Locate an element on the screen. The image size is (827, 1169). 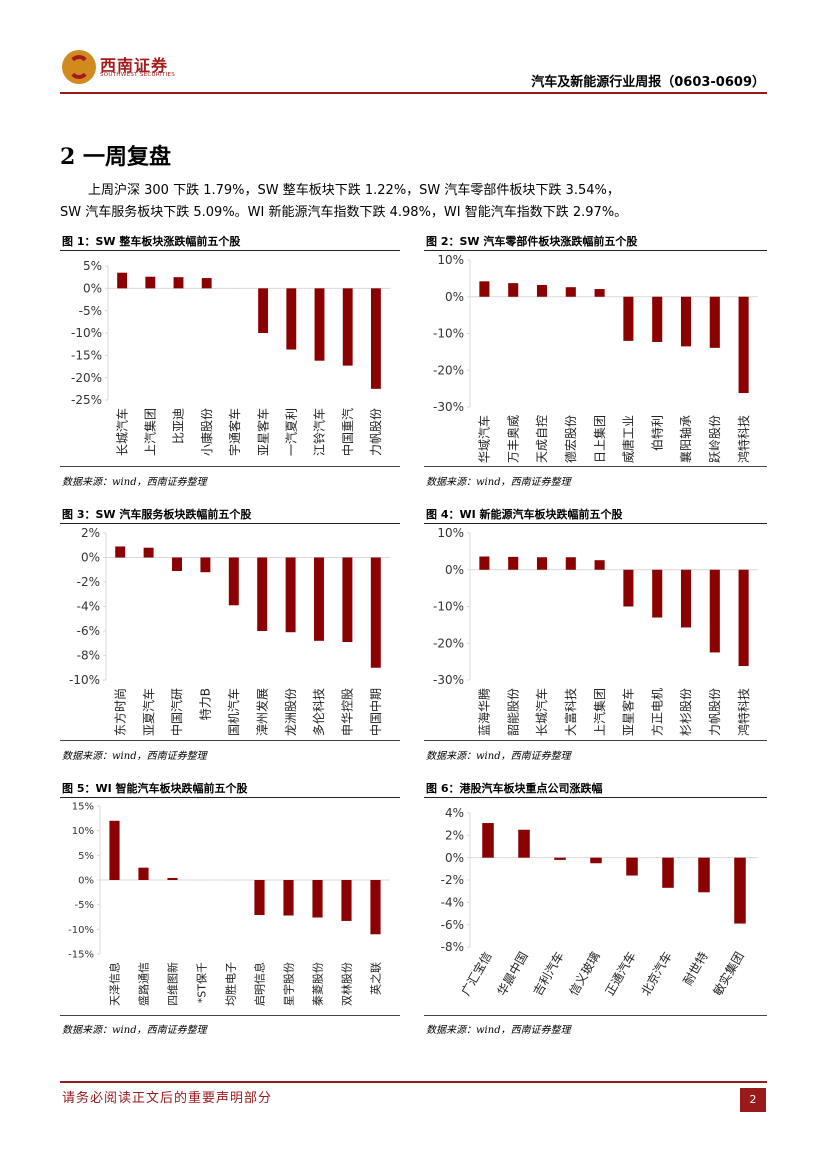
category-label: 天泽信息 is located at coordinates (114, 984).